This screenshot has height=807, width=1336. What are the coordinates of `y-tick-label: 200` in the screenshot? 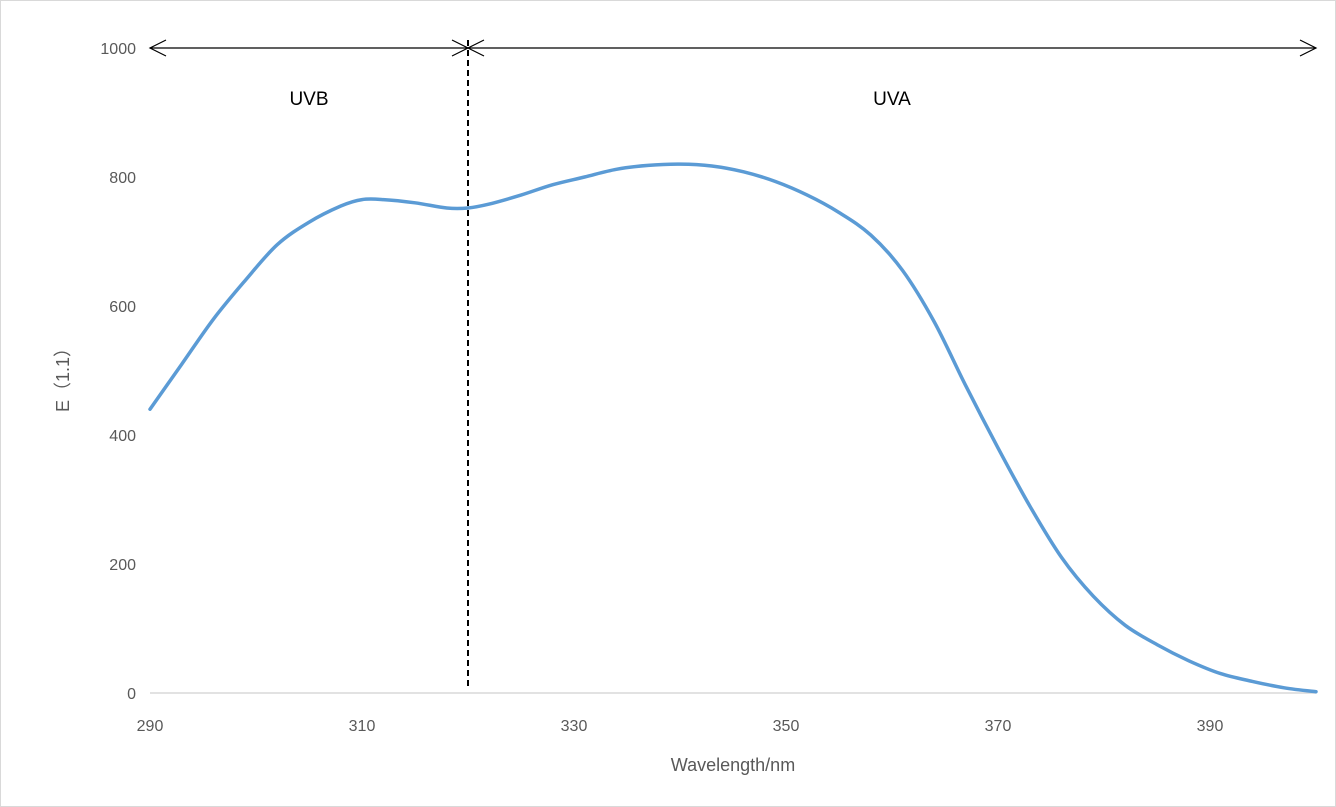 It's located at (122, 565).